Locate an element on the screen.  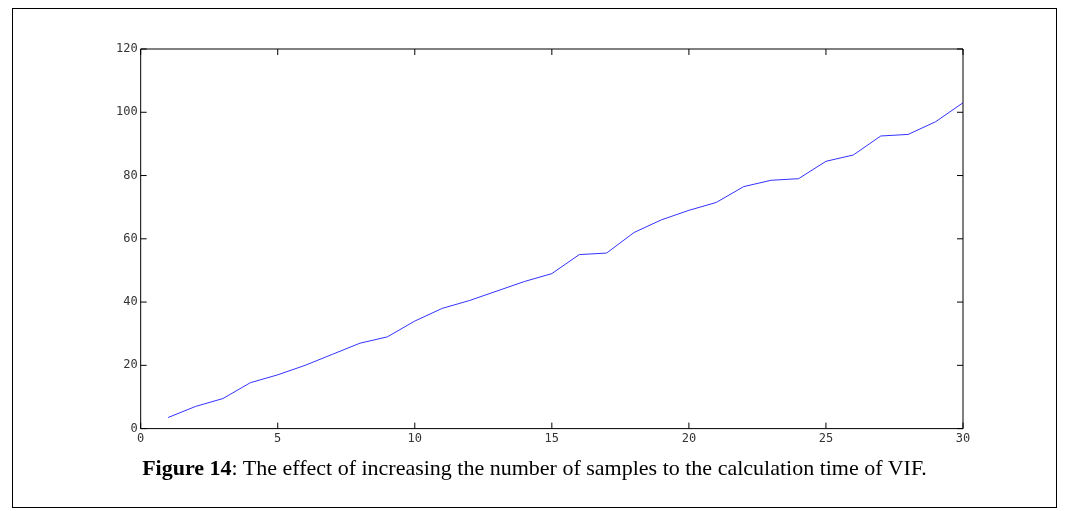
y-tick-label: 60 is located at coordinates (130, 237).